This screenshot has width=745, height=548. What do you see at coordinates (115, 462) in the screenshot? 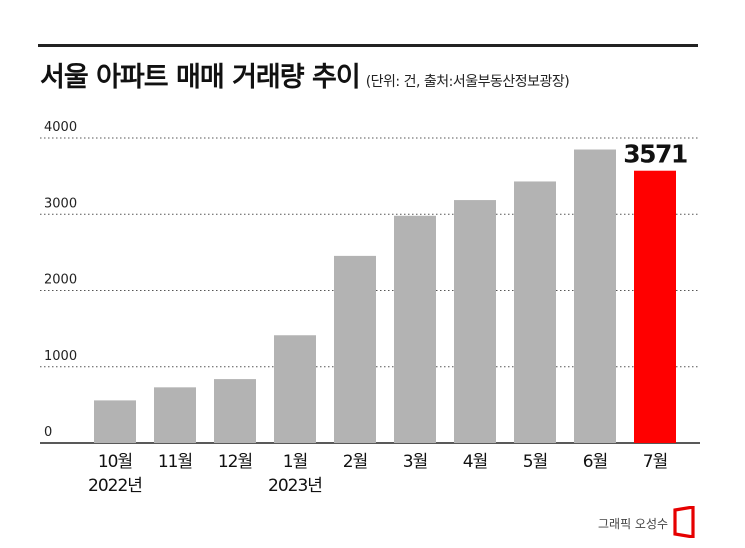
I see `x-tick-label: 10월` at bounding box center [115, 462].